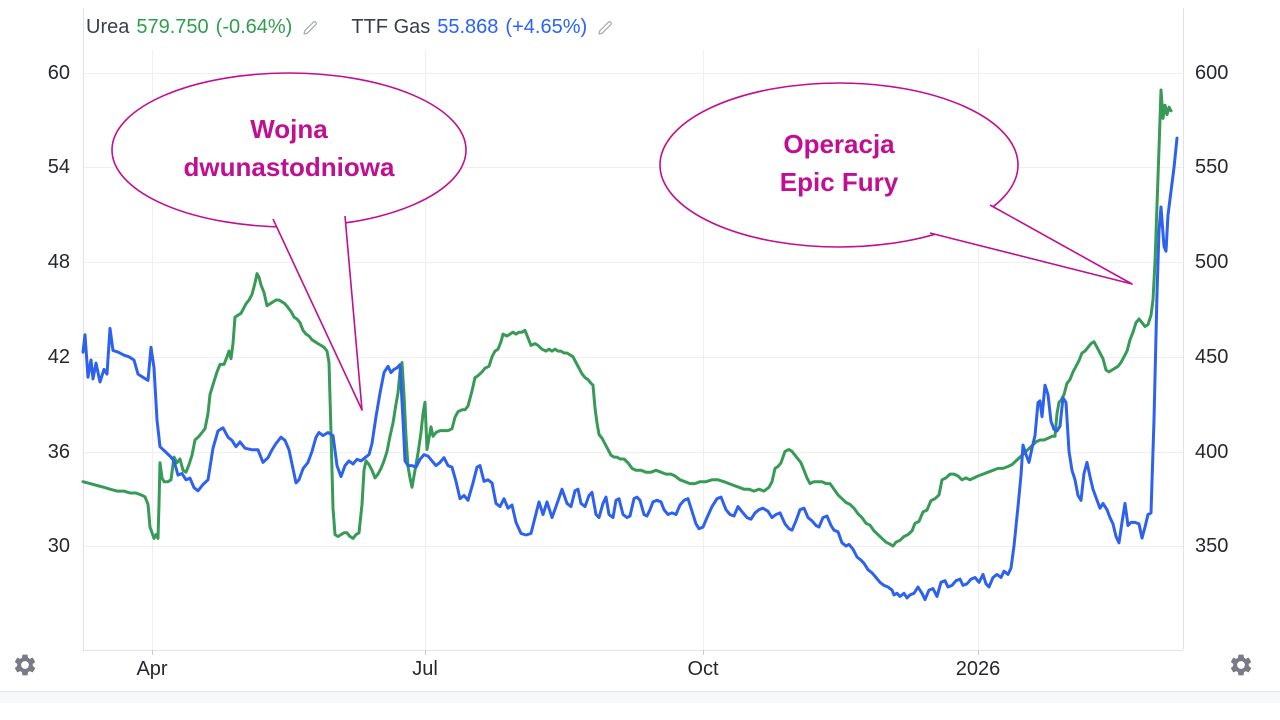  Describe the element at coordinates (58, 73) in the screenshot. I see `y-axis-label-left: 60` at that location.